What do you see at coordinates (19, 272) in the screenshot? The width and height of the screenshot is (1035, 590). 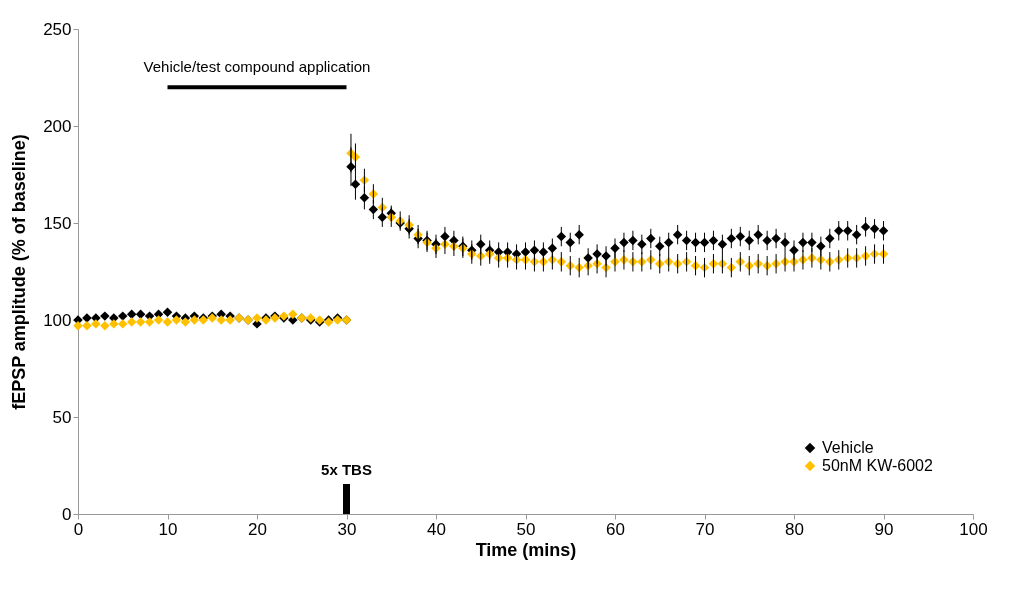 I see `y-axis-title: fEPSP amplitude (% of baseline)` at bounding box center [19, 272].